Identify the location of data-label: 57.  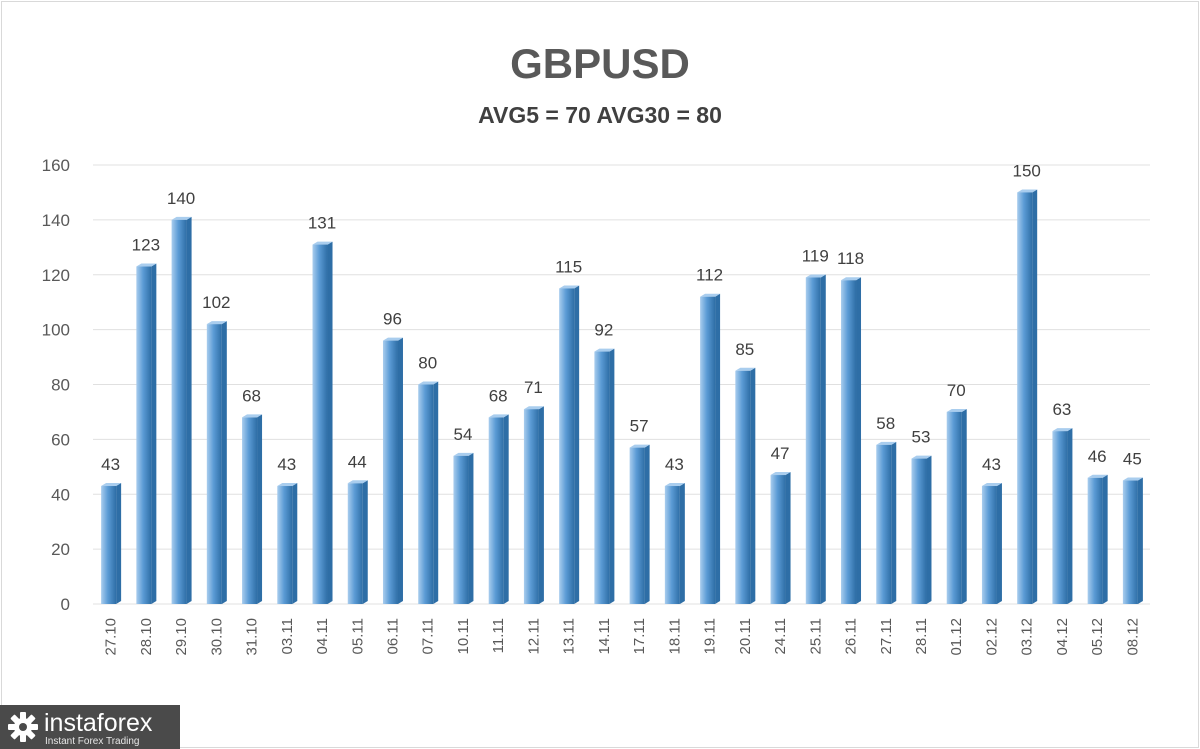
(639, 426).